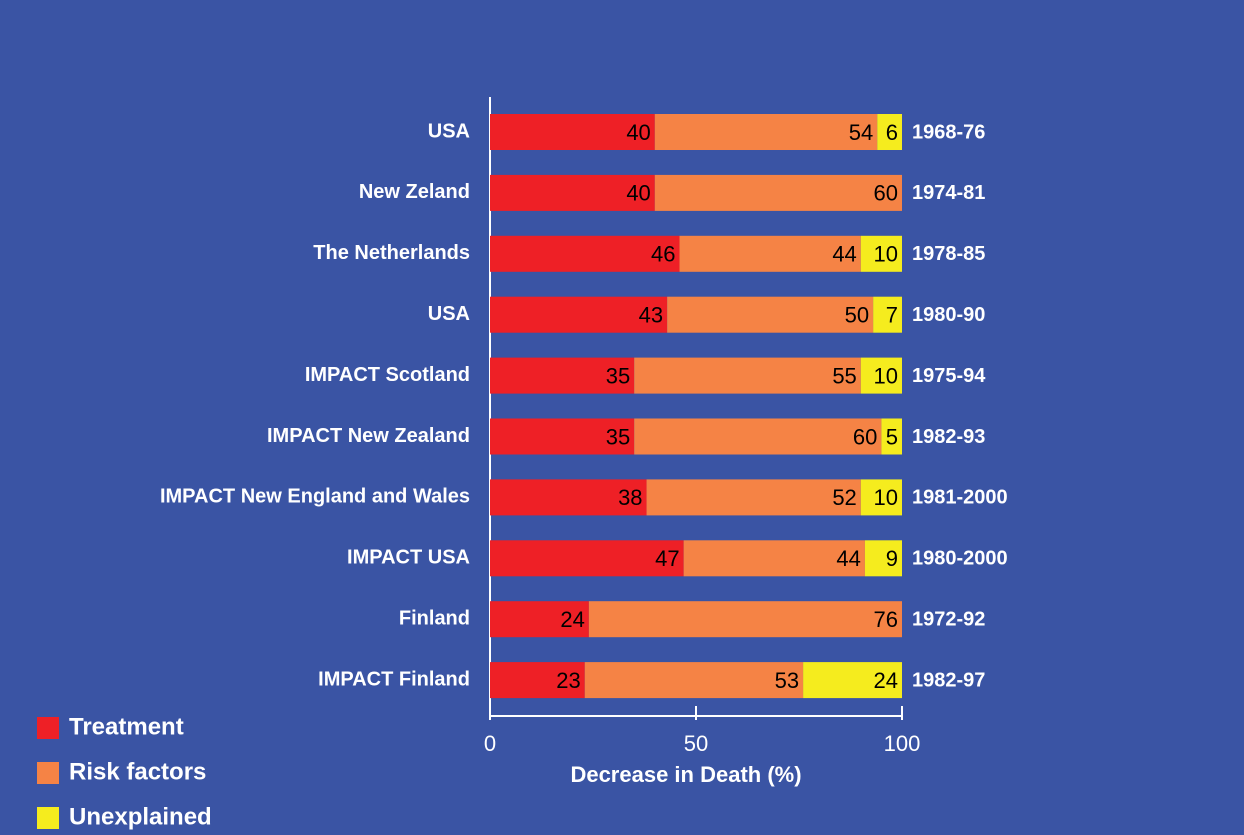 The width and height of the screenshot is (1244, 835). What do you see at coordinates (391, 253) in the screenshot?
I see `category-label: The Netherlands` at bounding box center [391, 253].